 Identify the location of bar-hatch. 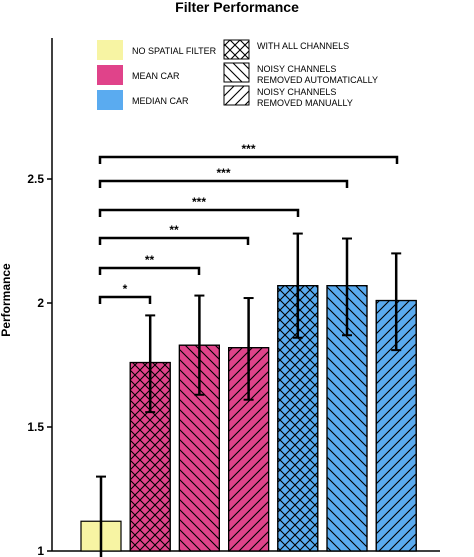
(150, 456).